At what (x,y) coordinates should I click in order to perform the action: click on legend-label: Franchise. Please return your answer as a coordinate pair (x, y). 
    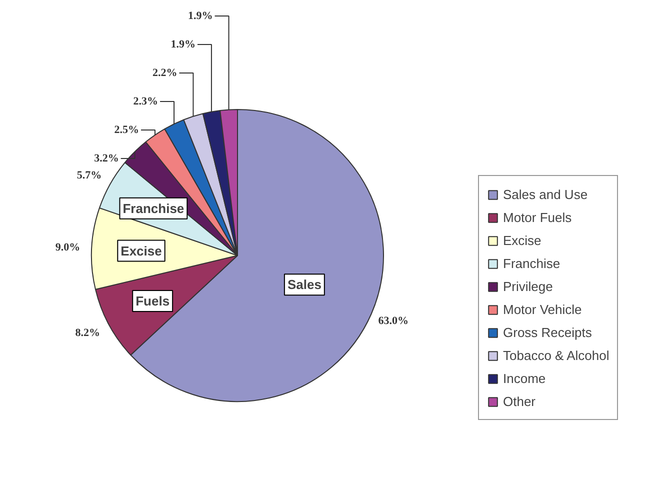
    Looking at the image, I should click on (531, 263).